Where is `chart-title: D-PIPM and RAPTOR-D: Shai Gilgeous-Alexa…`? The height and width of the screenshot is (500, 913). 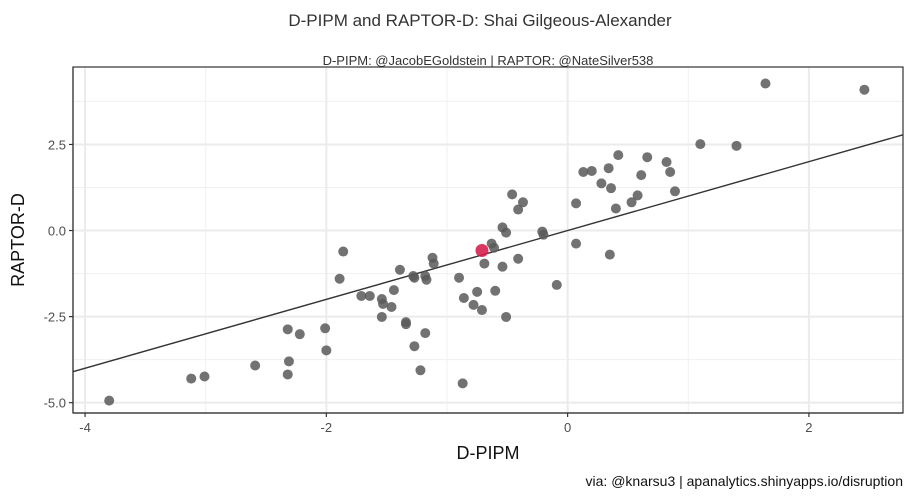
chart-title: D-PIPM and RAPTOR-D: Shai Gilgeous-Alexa… is located at coordinates (480, 20).